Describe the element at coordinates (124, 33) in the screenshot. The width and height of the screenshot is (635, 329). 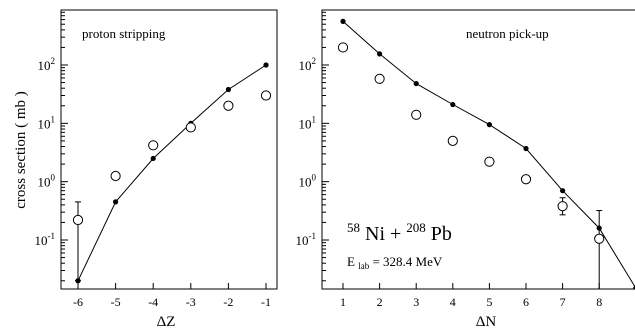
I see `left-panel-title: proton stripping` at that location.